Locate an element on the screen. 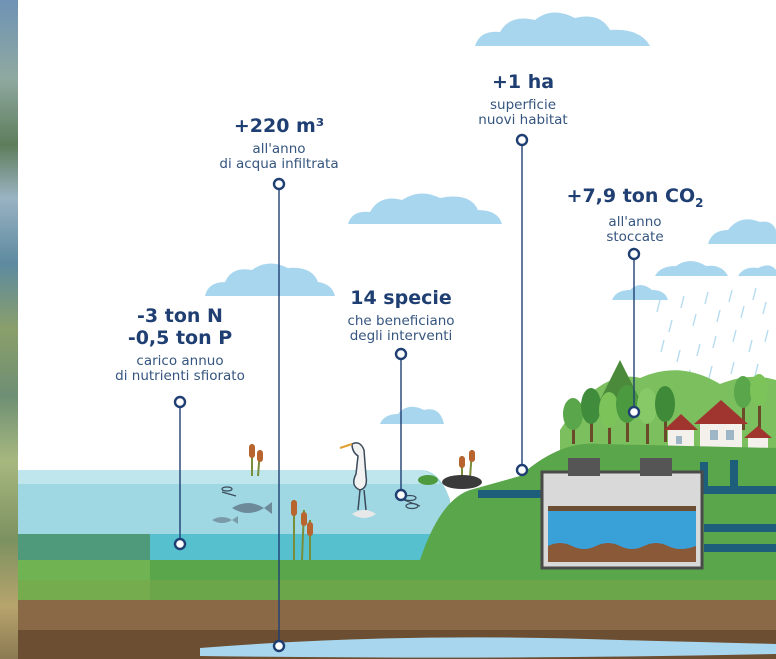 The height and width of the screenshot is (659, 776). carbon-label: +7,9 ton CO2 all'anno stoccate is located at coordinates (635, 215).